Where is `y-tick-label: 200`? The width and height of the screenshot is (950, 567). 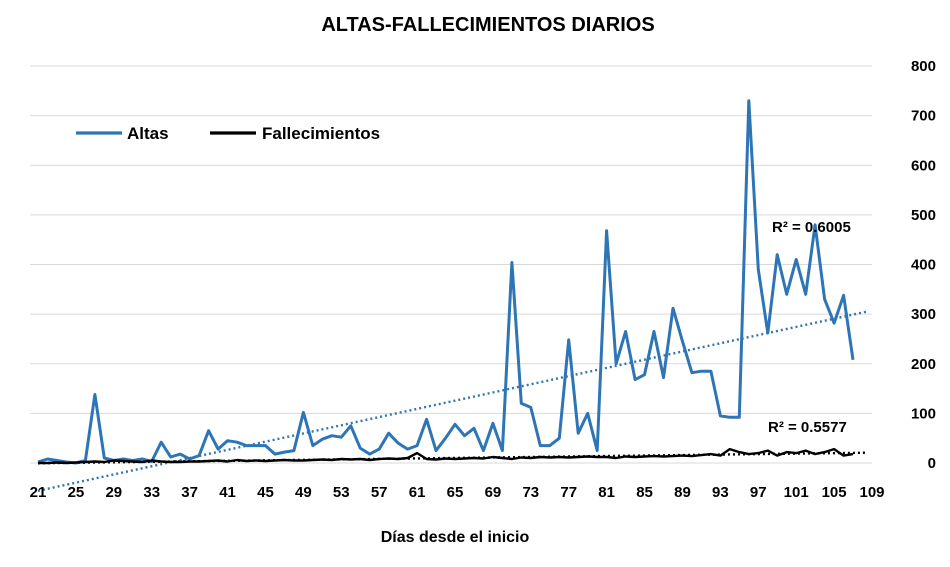 y-tick-label: 200 is located at coordinates (923, 364).